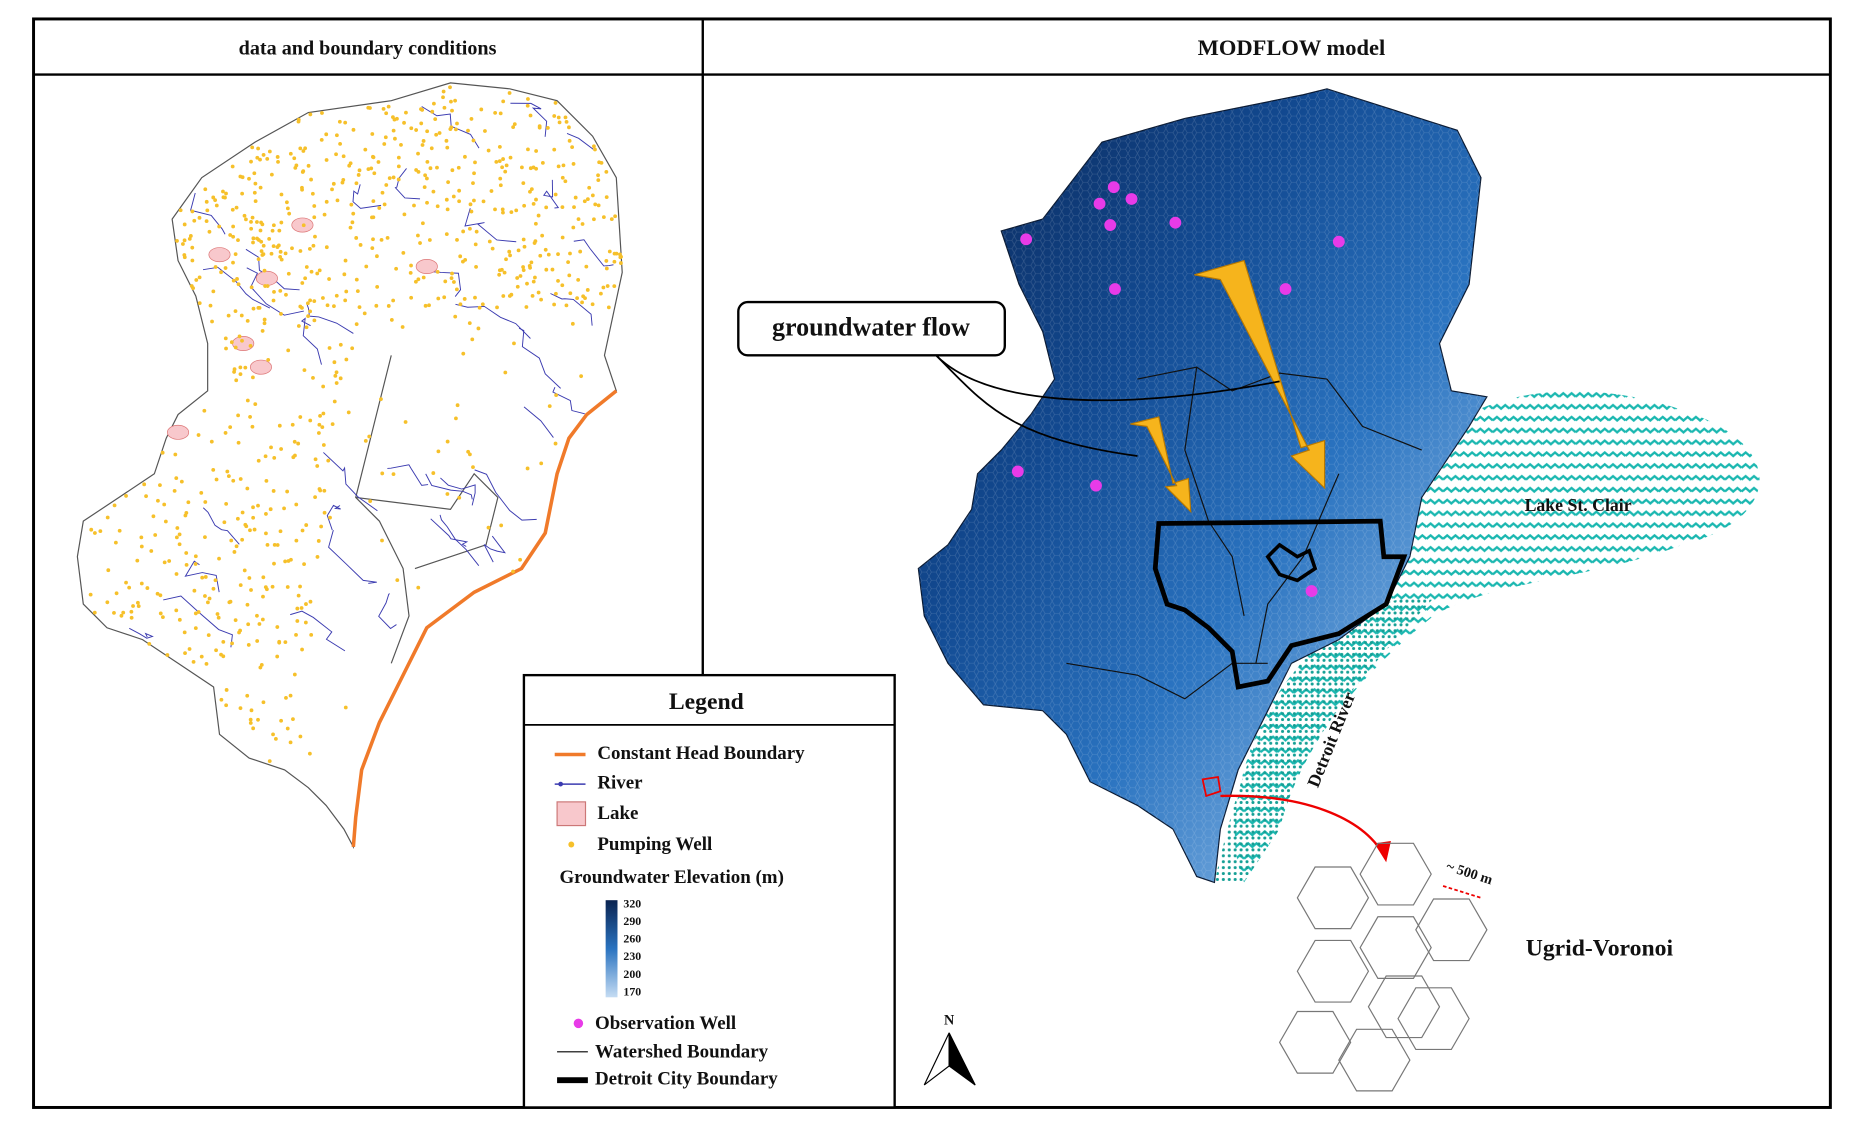 This screenshot has width=1858, height=1143. Describe the element at coordinates (632, 956) in the screenshot. I see `colorbar-tick-label: 230` at that location.